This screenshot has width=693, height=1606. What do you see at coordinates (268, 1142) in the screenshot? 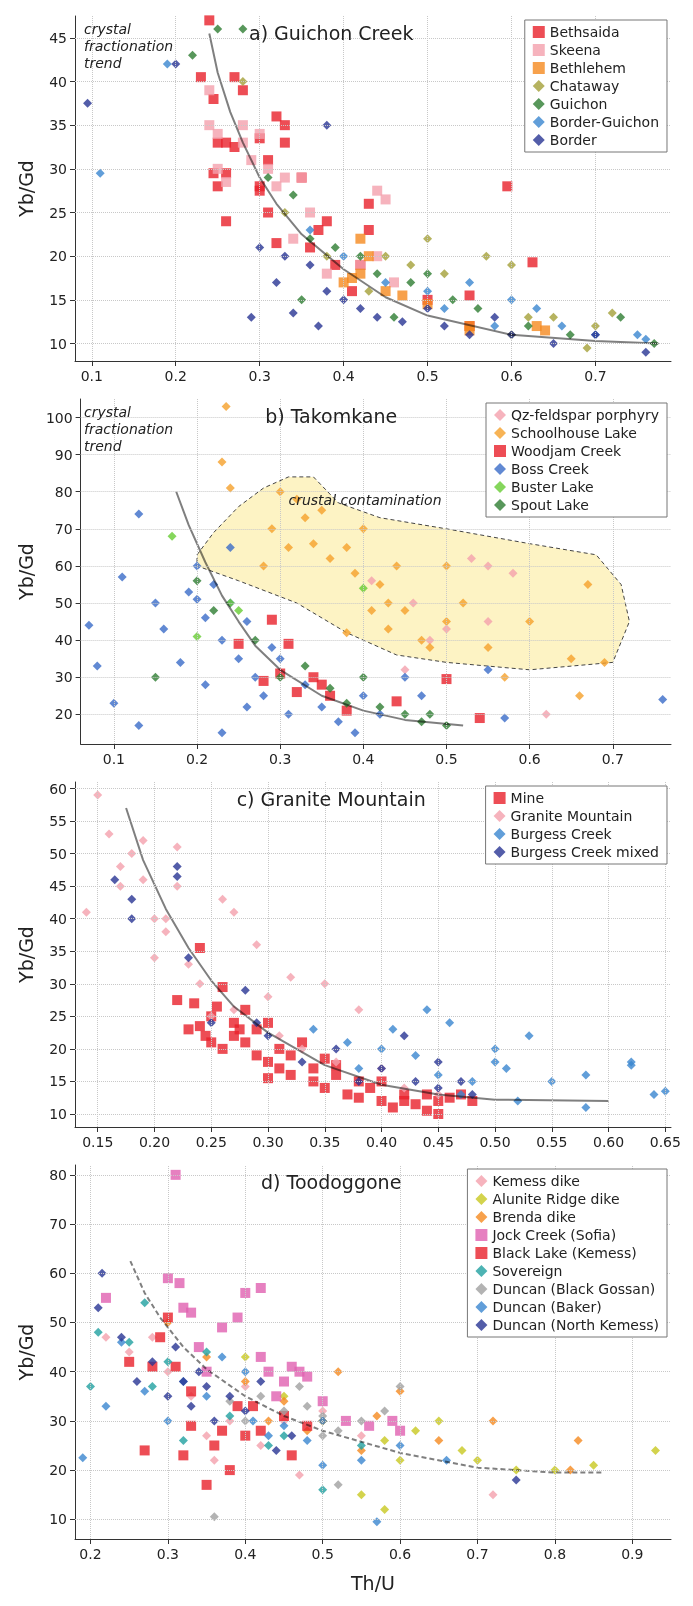
I see `x-tick-label: 0.30` at bounding box center [268, 1142].